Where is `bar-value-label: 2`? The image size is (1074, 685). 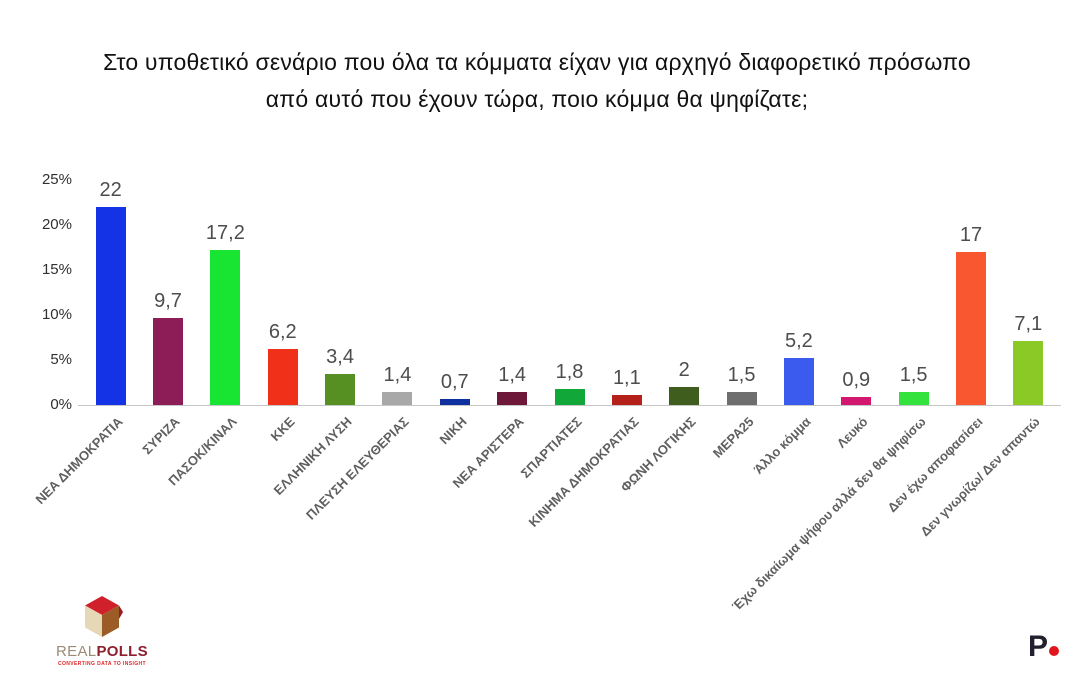
bar-value-label: 2 is located at coordinates (684, 370).